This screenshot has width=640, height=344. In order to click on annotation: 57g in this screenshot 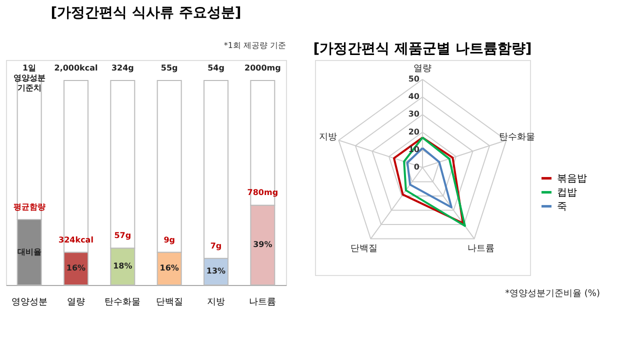, I will do `click(123, 235)`.